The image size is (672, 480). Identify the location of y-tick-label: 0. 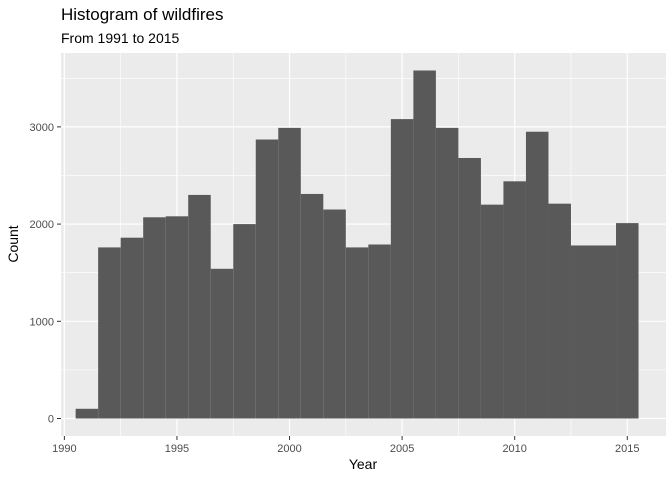
(51, 420).